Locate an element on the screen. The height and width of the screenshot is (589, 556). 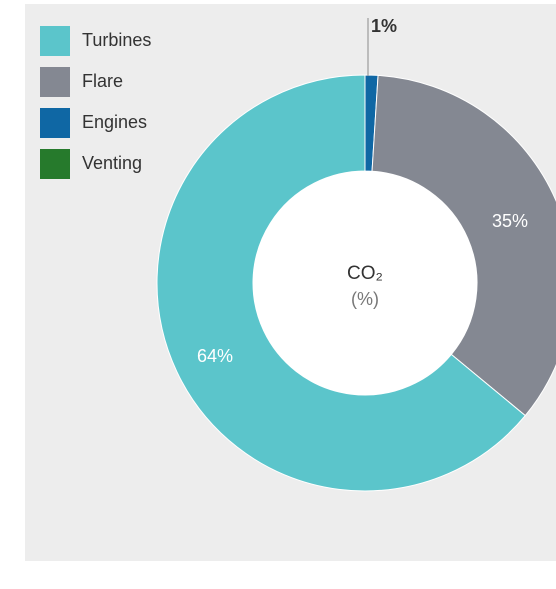
center-sublabel: (%) is located at coordinates (365, 299).